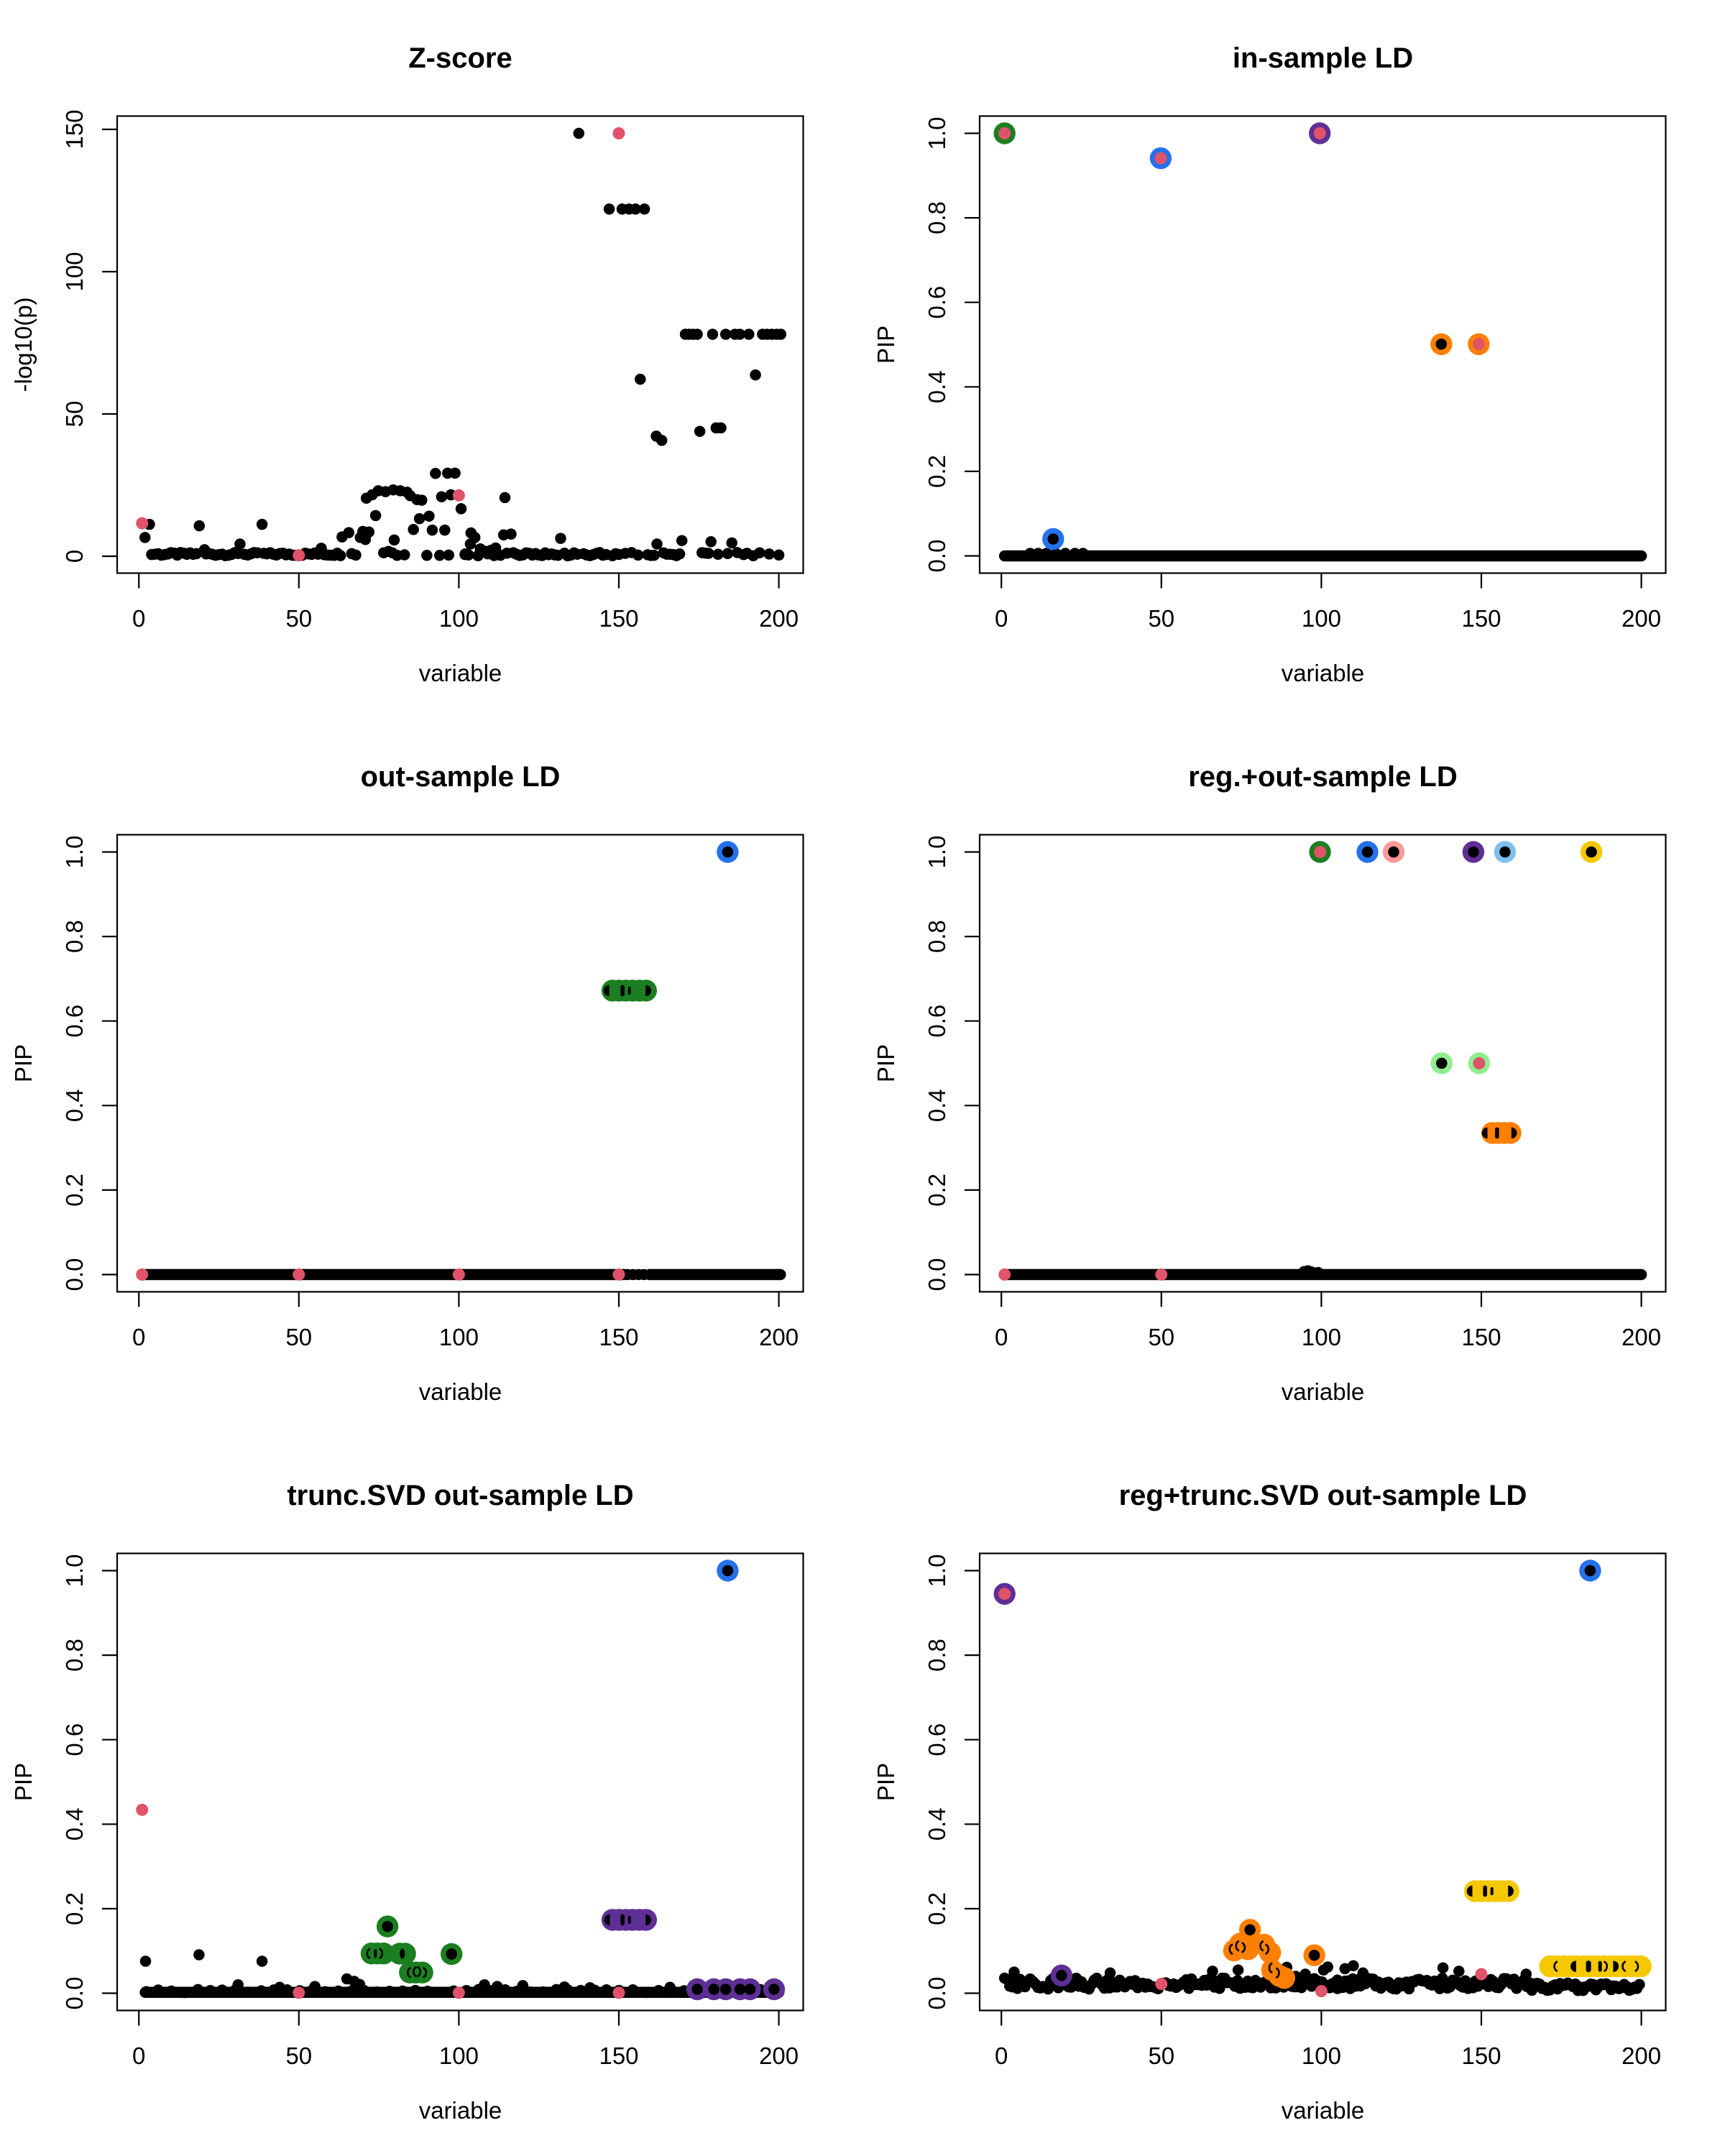 This screenshot has width=1725, height=2156. Describe the element at coordinates (460, 1495) in the screenshot. I see `svg-text: trunc.SVD out-sample LD` at that location.